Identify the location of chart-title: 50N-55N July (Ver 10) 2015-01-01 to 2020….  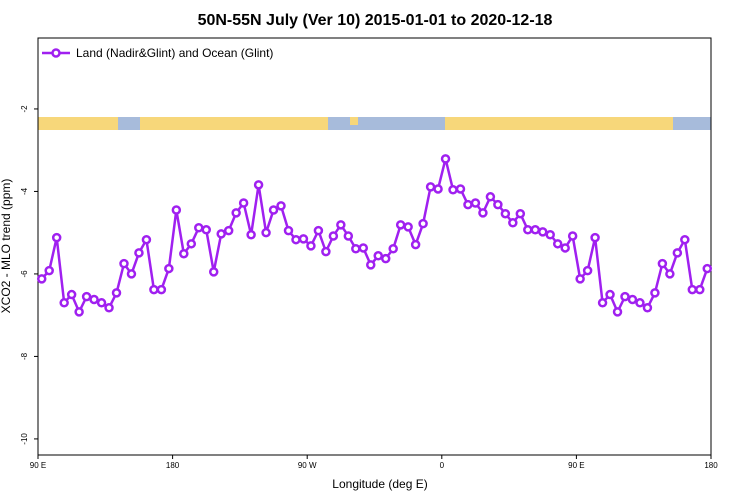
(375, 20).